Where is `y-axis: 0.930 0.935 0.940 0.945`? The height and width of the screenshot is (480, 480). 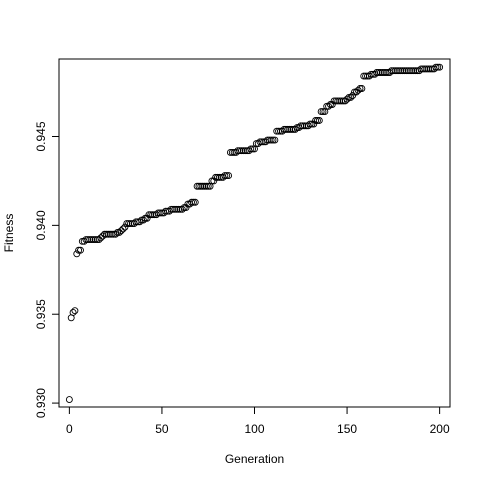 y-axis: 0.930 0.935 0.940 0.945 is located at coordinates (47, 269).